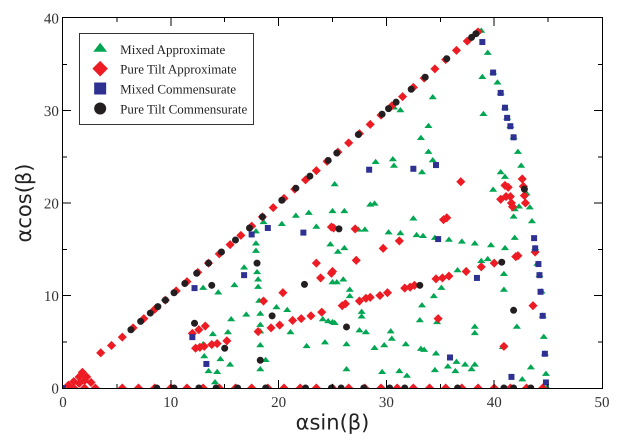 The image size is (621, 441). I want to click on legend-label: Mixed Commensurate, so click(178, 89).